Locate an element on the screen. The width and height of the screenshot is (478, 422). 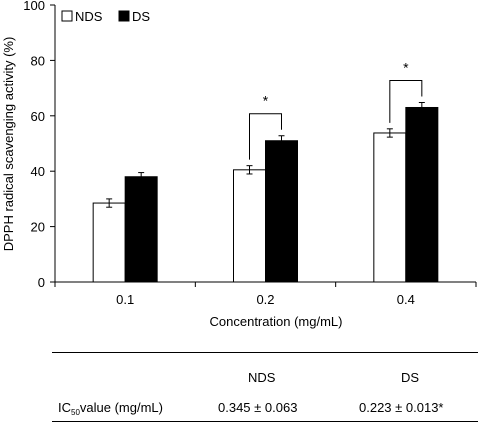
row-label-subscript: 50 is located at coordinates (75, 412).